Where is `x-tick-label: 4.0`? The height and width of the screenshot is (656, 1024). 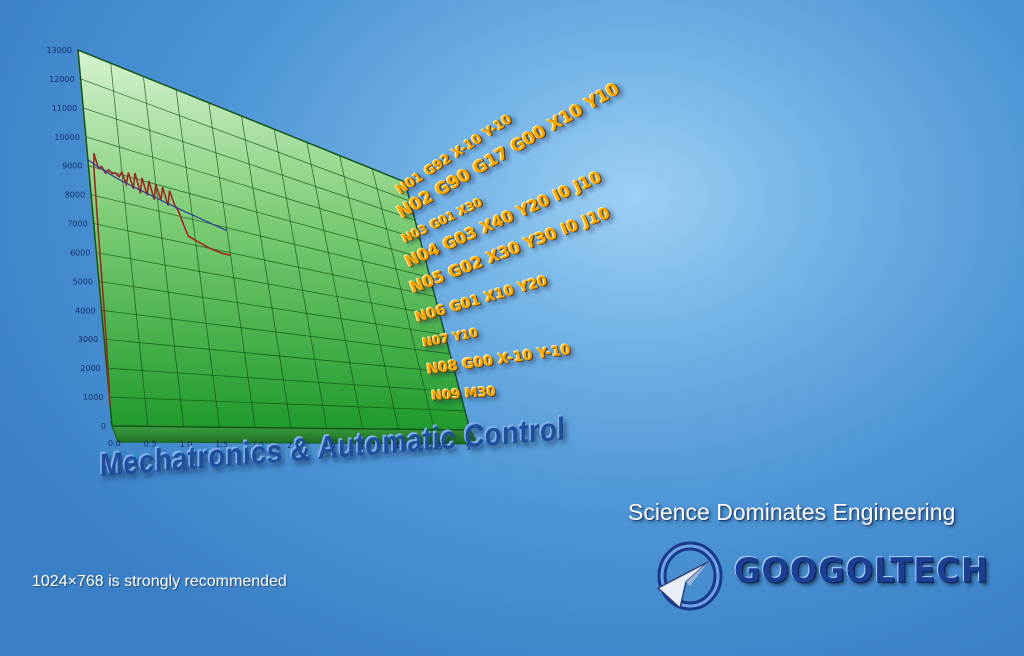
x-tick-label: 4.0 is located at coordinates (400, 446).